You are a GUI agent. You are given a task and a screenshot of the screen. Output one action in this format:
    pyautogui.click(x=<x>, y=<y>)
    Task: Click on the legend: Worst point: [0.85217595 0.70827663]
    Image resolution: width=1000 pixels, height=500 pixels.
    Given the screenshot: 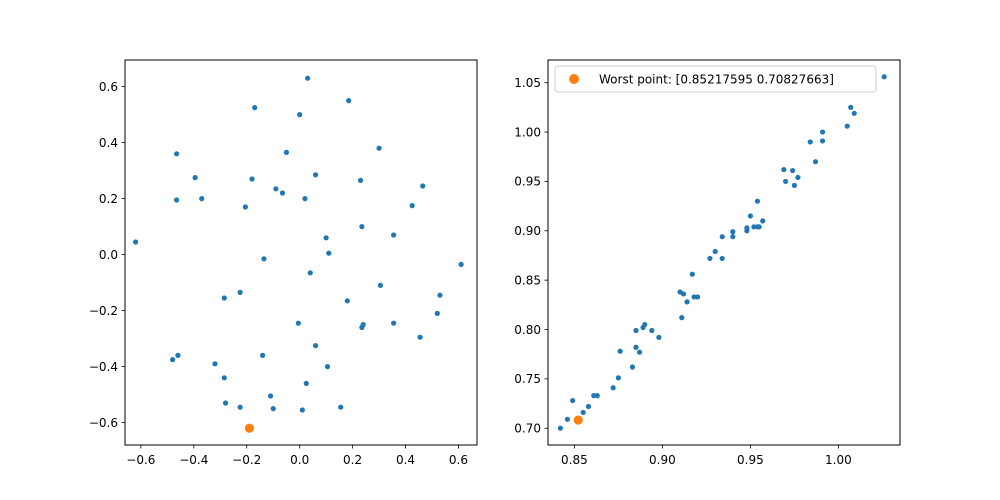 What is the action you would take?
    pyautogui.click(x=715, y=79)
    